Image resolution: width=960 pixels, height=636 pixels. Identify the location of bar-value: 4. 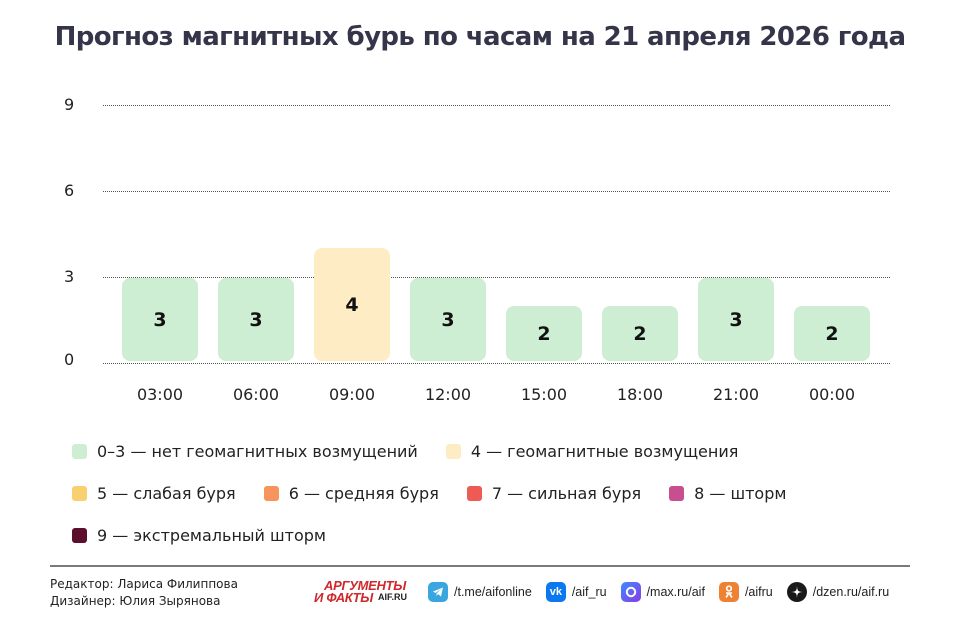
(352, 304).